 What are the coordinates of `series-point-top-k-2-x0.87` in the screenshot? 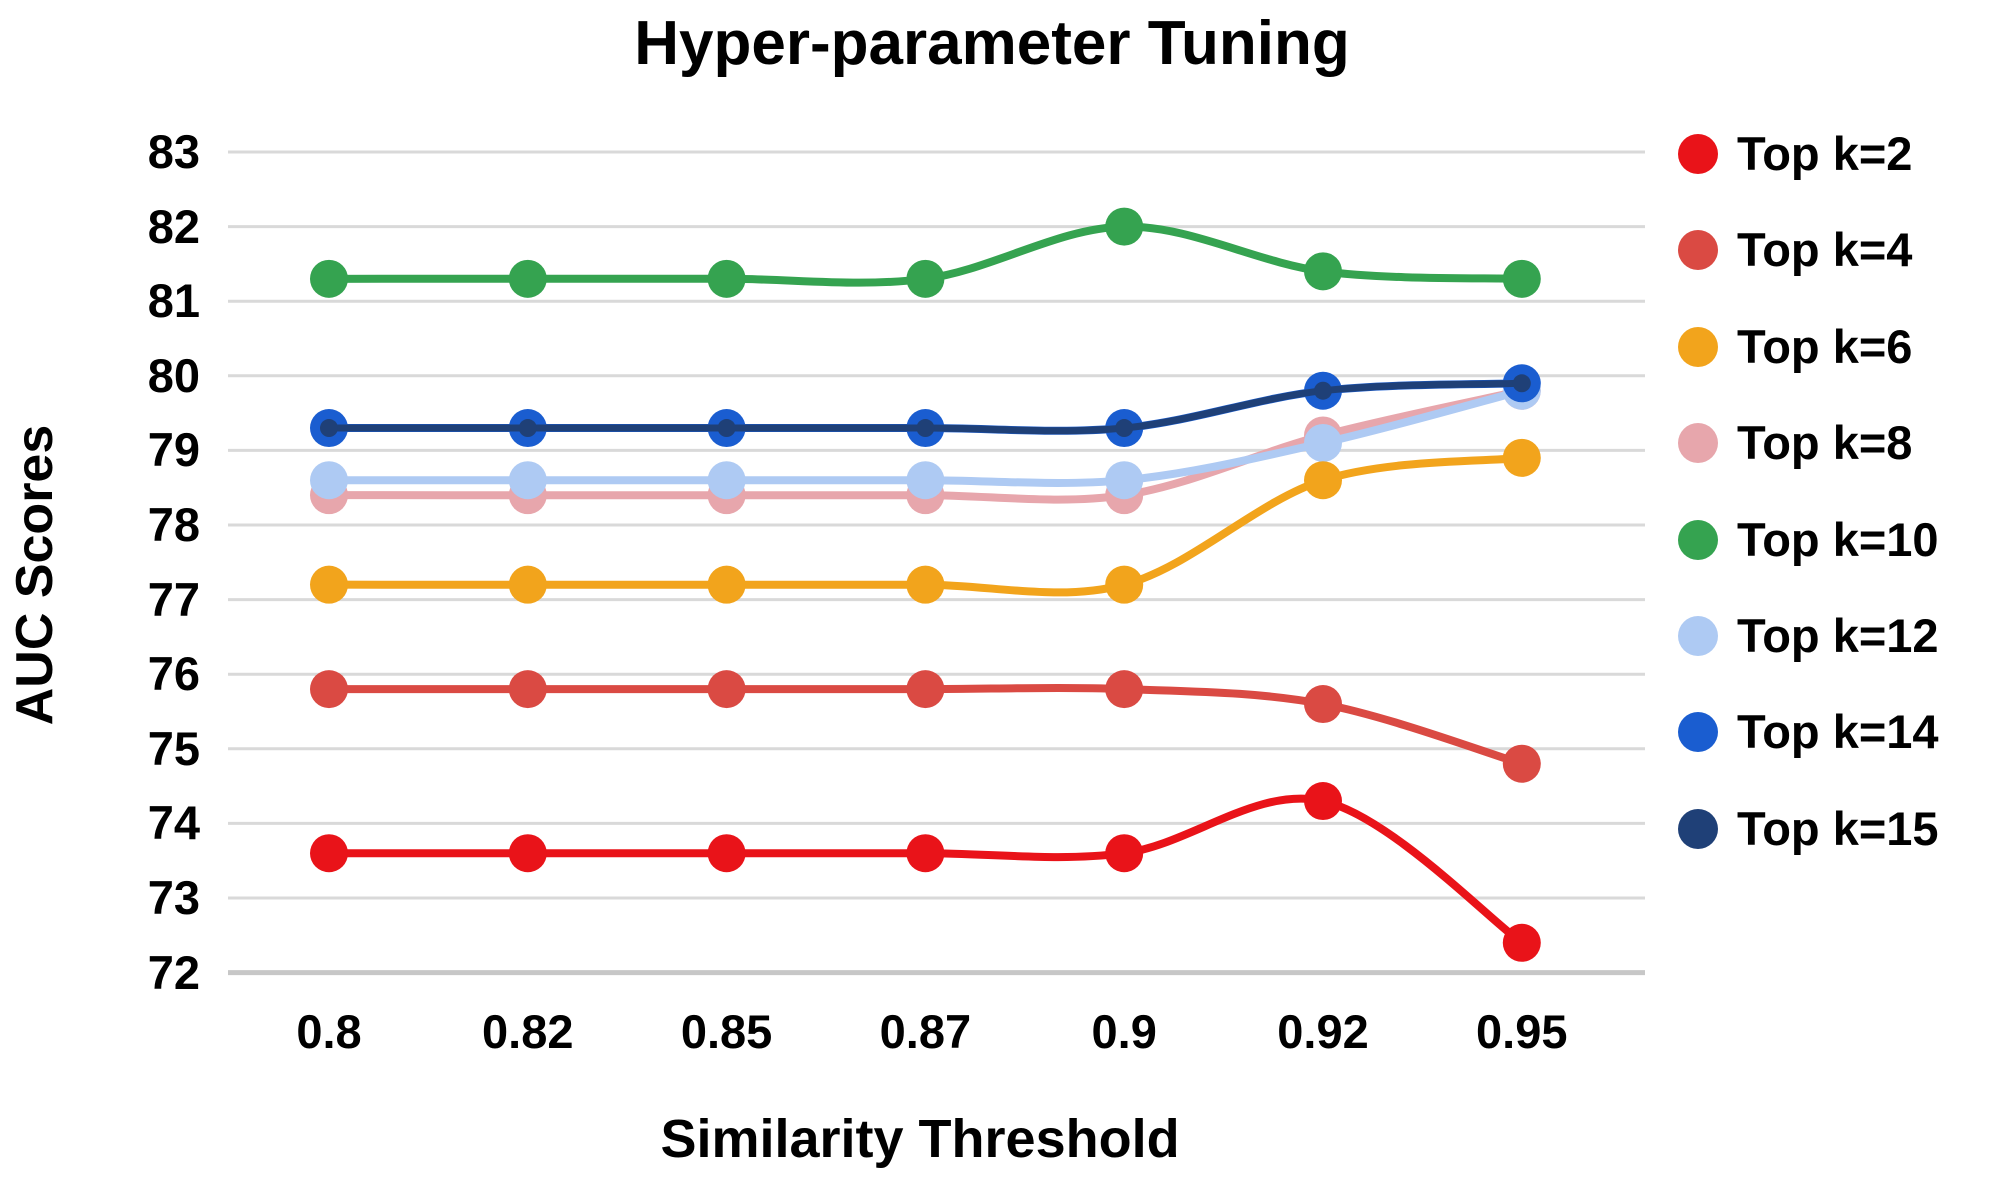 It's located at (925, 853).